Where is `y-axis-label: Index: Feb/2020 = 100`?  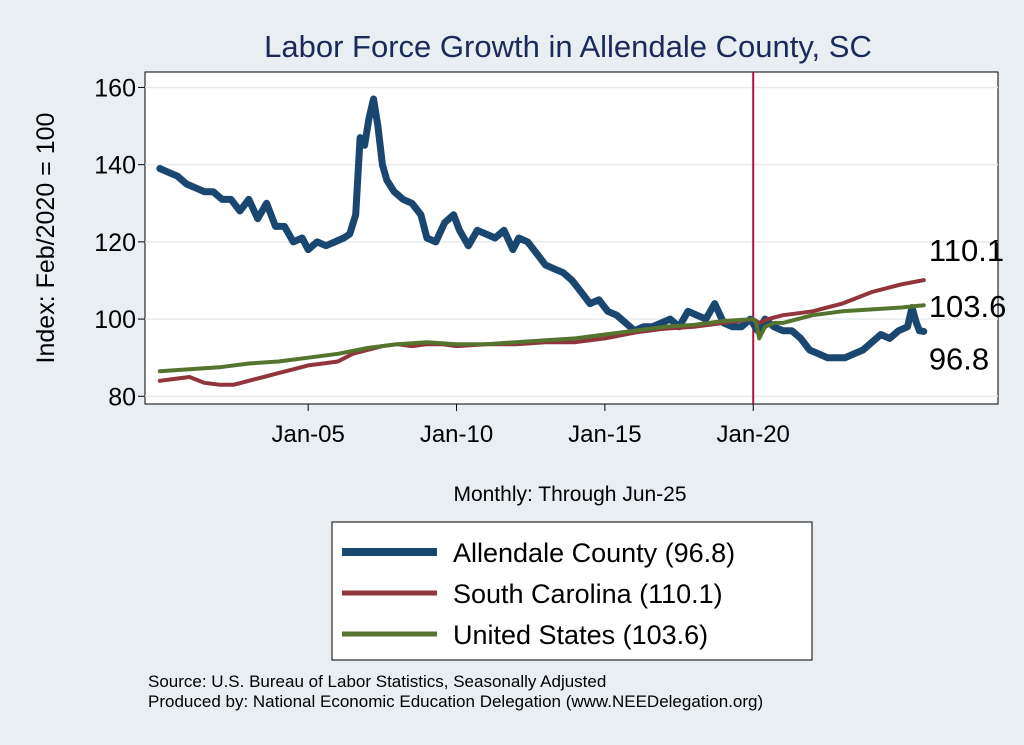 y-axis-label: Index: Feb/2020 = 100 is located at coordinates (46, 238).